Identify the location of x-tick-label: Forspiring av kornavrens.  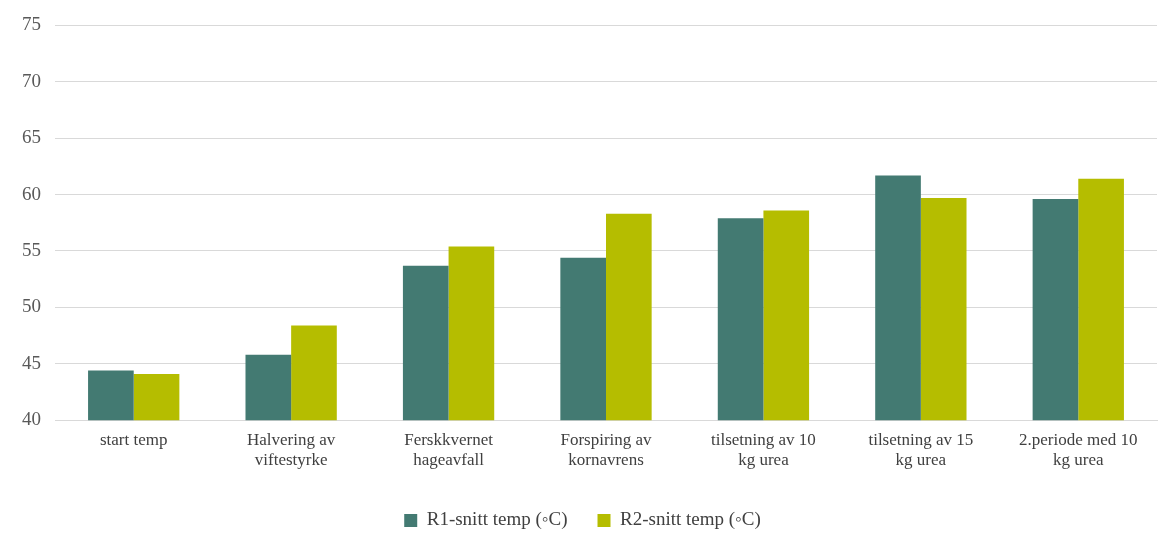
(606, 449).